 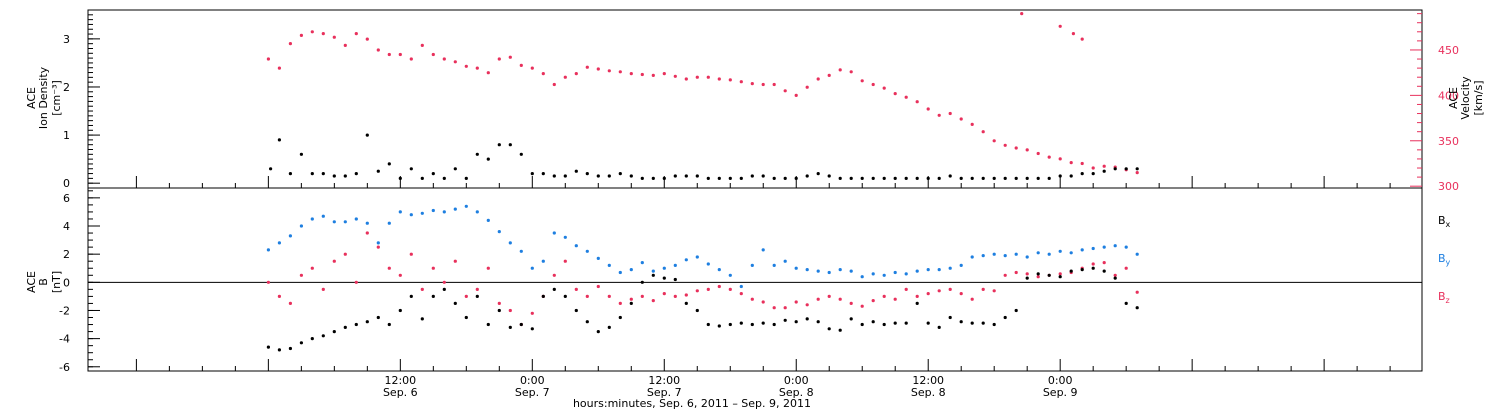 I want to click on bottom-axis-title: ACE B [nT], so click(x=44, y=282).